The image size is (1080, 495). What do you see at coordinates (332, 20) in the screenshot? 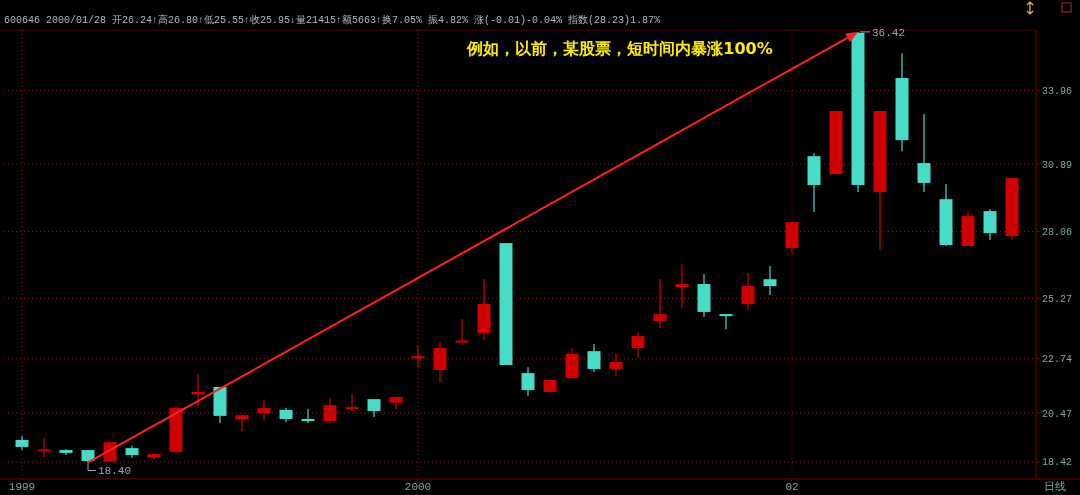
I see `chart-subtitle: 600646 2000/01/28 开26.24↑高26.80↑低25.55↑收25.95↓量21415↑额5663↑换7.05% 振4.82% 涨(-0.01)-0.04% 指数(28.23)1.87%` at bounding box center [332, 20].